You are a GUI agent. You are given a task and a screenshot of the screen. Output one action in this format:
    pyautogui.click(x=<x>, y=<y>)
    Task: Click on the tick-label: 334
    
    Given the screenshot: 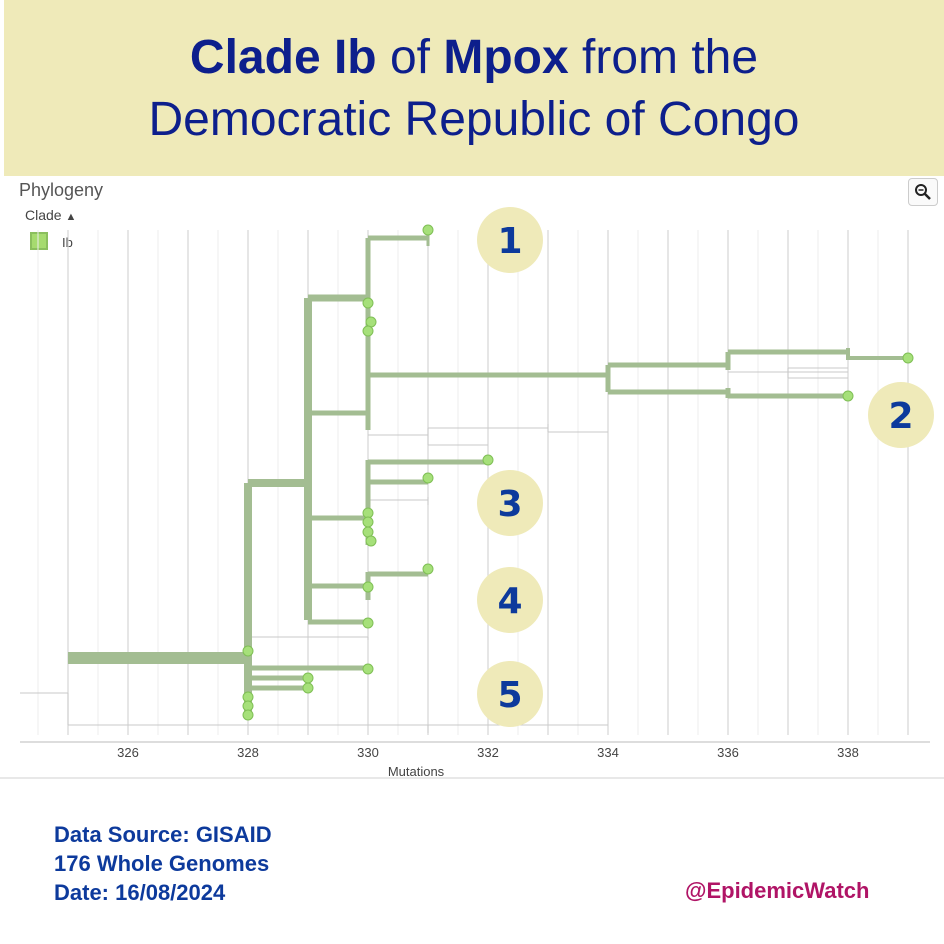 What is the action you would take?
    pyautogui.click(x=608, y=752)
    